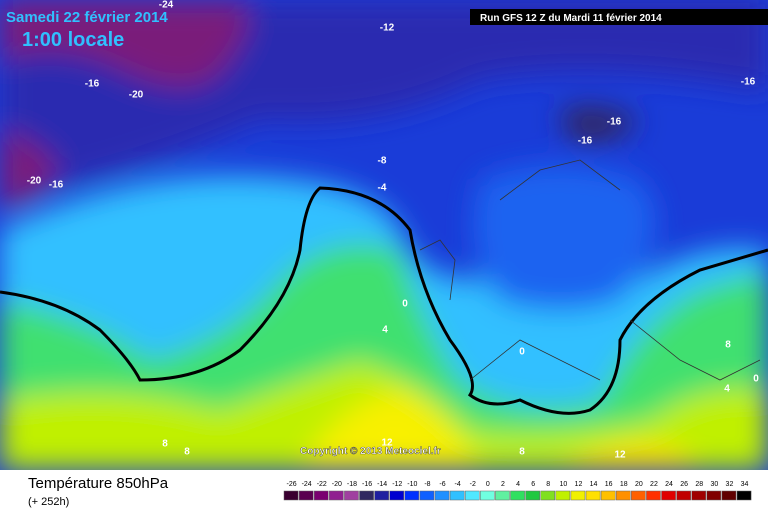 The image size is (768, 512). I want to click on run-info: Run GFS 12 Z du Mardi 11 février 2014, so click(571, 18).